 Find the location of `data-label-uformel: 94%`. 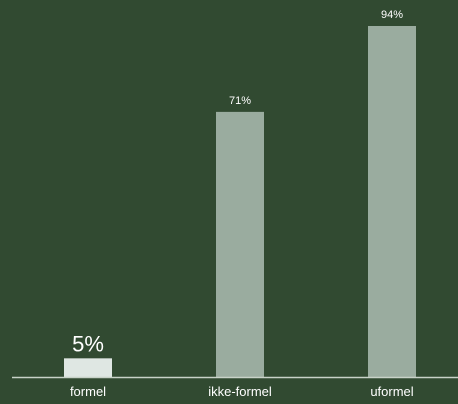

data-label-uformel: 94% is located at coordinates (392, 15).